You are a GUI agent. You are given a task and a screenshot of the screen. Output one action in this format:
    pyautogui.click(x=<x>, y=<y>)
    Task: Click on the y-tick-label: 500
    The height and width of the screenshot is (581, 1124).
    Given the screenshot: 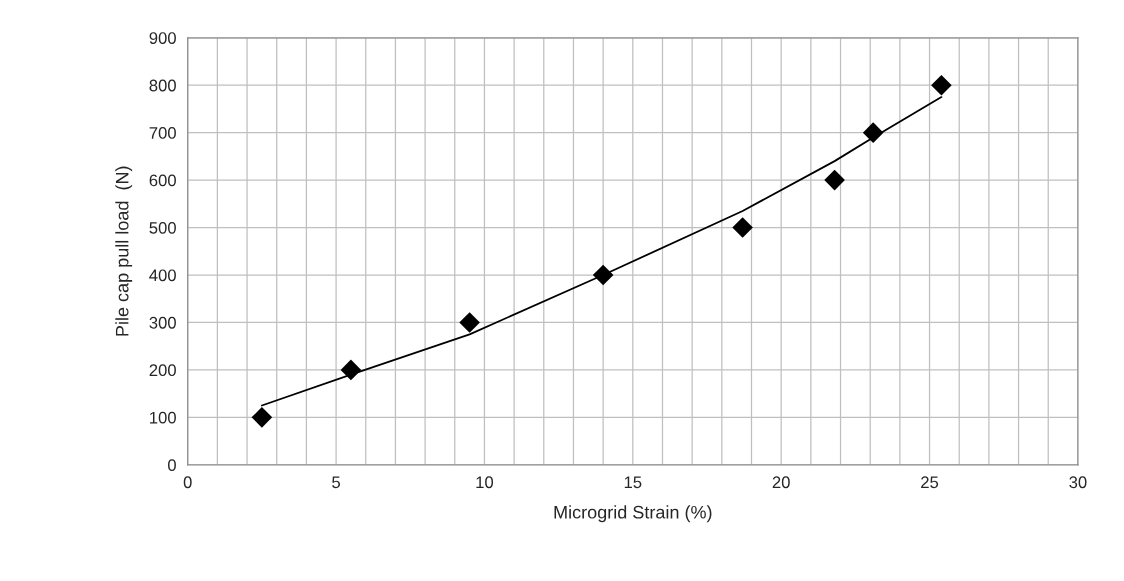 What is the action you would take?
    pyautogui.click(x=162, y=227)
    